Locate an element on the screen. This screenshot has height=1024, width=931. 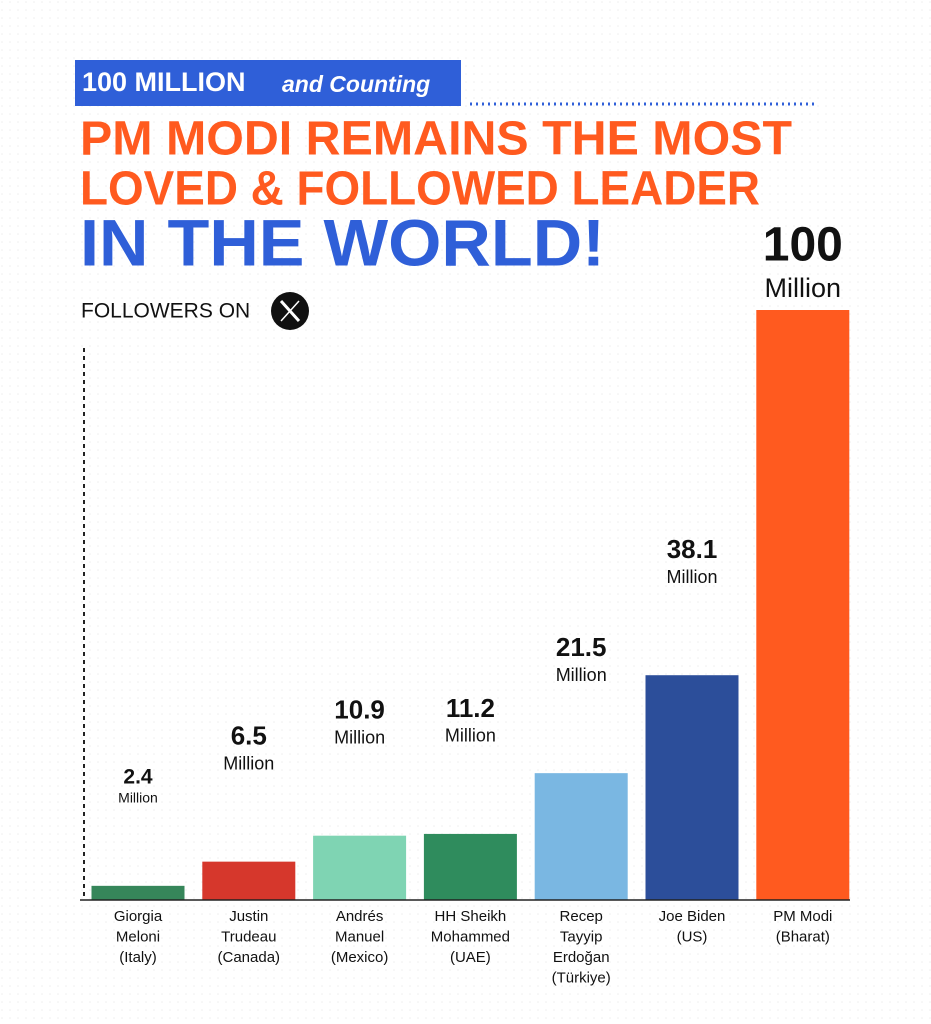
title-line: IN THE WORLD! is located at coordinates (342, 242).